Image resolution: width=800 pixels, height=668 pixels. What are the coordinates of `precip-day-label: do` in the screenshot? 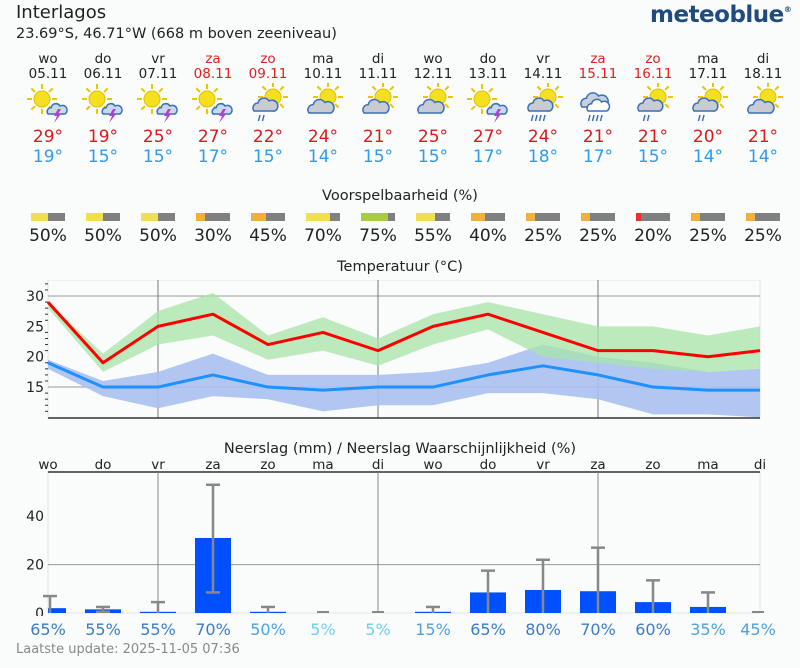 It's located at (103, 465).